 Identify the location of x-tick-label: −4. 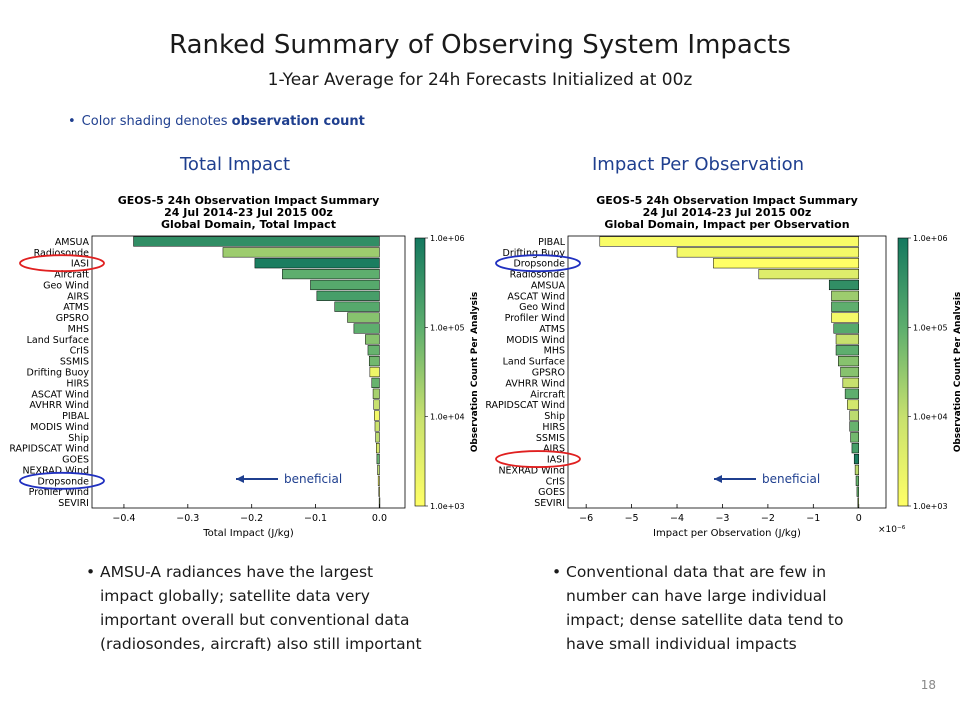
(677, 518).